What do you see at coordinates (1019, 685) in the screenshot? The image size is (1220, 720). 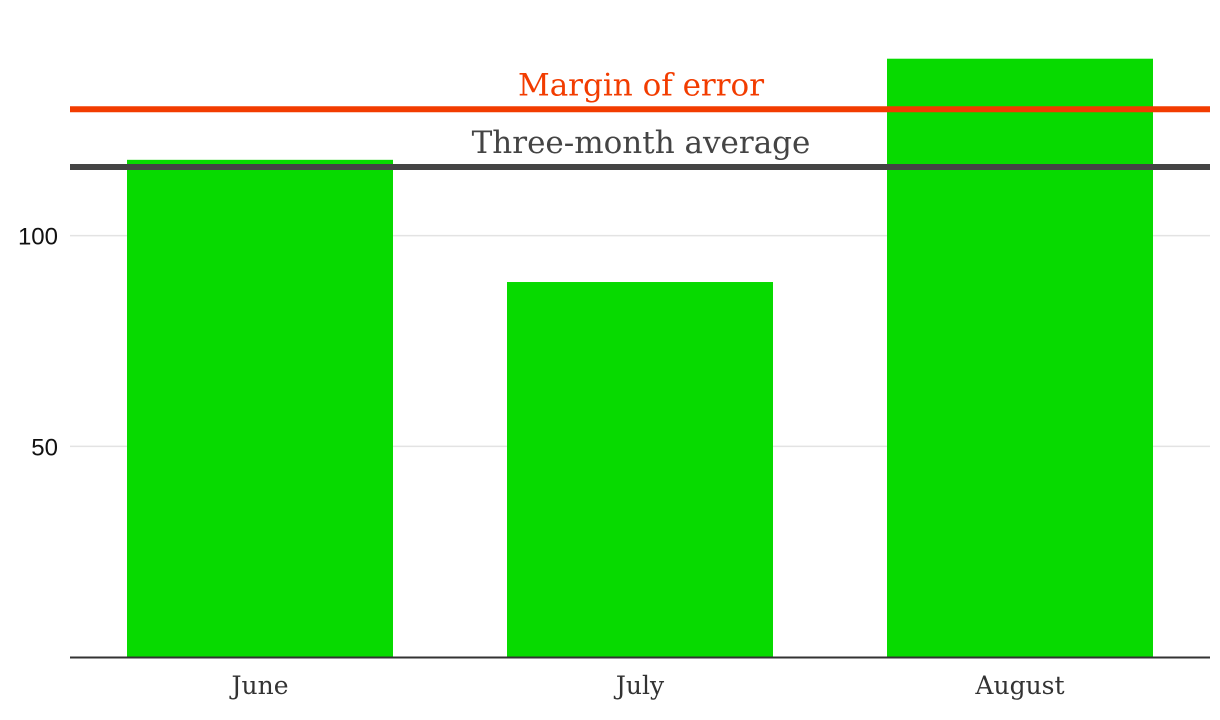 I see `x-tick-label-august: August` at bounding box center [1019, 685].